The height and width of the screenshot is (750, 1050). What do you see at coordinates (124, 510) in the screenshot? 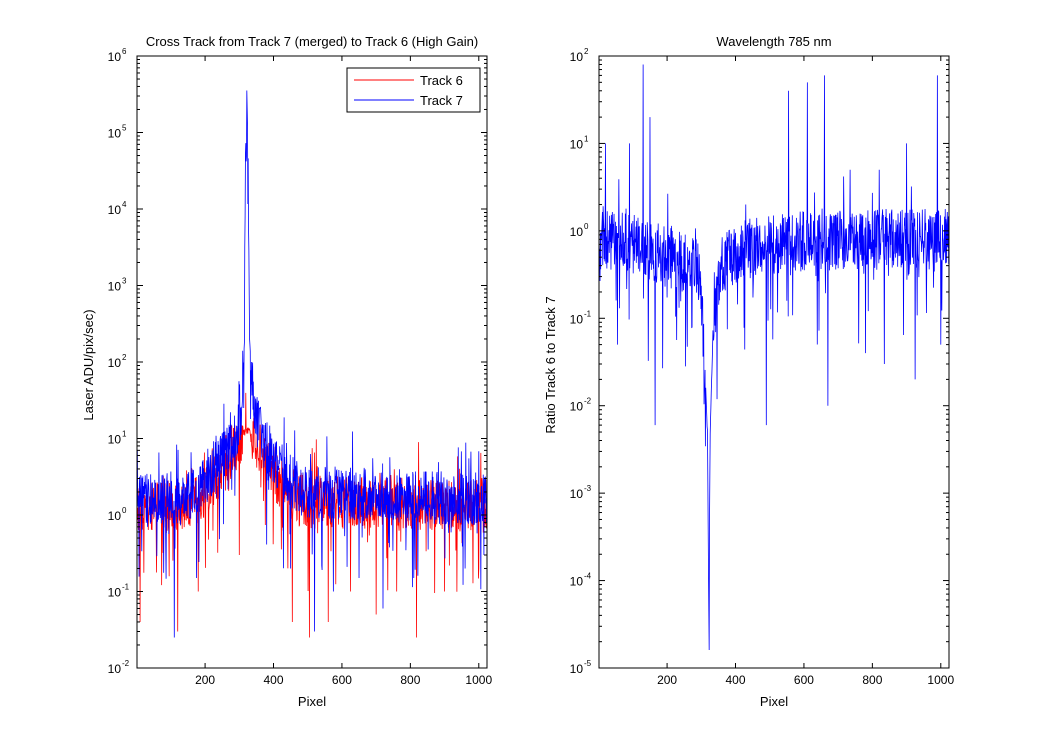
I see `left-y-tick-exponent: 0` at bounding box center [124, 510].